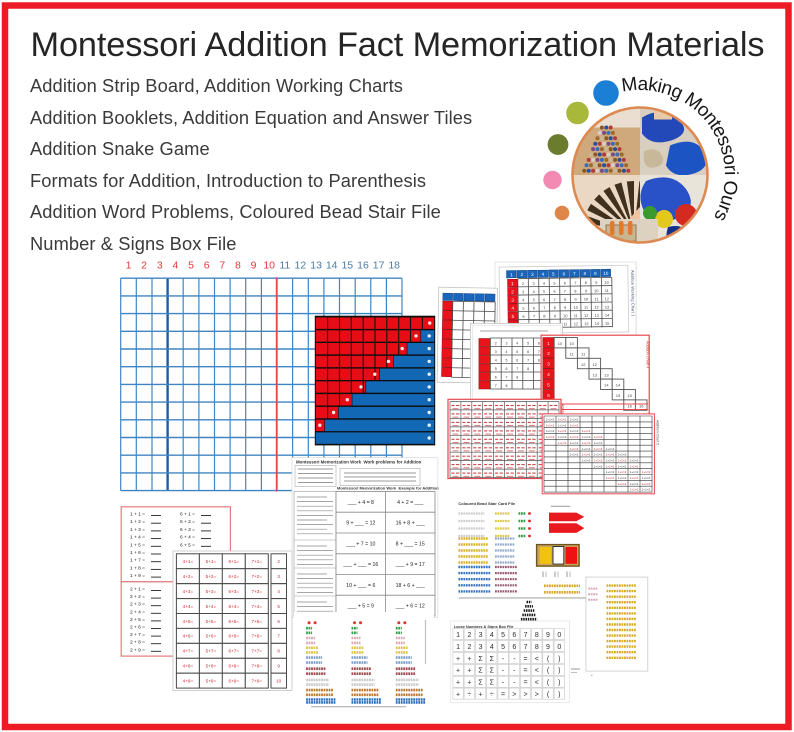  What do you see at coordinates (137, 576) in the screenshot?
I see `svg-text: 1 + 9 =` at bounding box center [137, 576].